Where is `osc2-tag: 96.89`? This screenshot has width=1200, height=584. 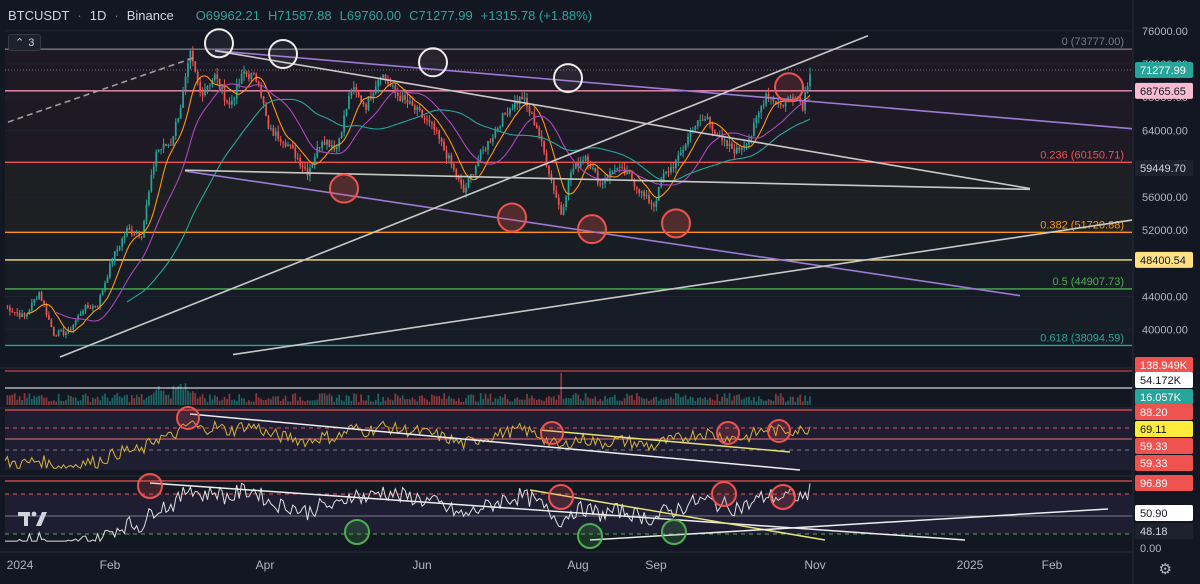 osc2-tag: 96.89 is located at coordinates (1154, 484).